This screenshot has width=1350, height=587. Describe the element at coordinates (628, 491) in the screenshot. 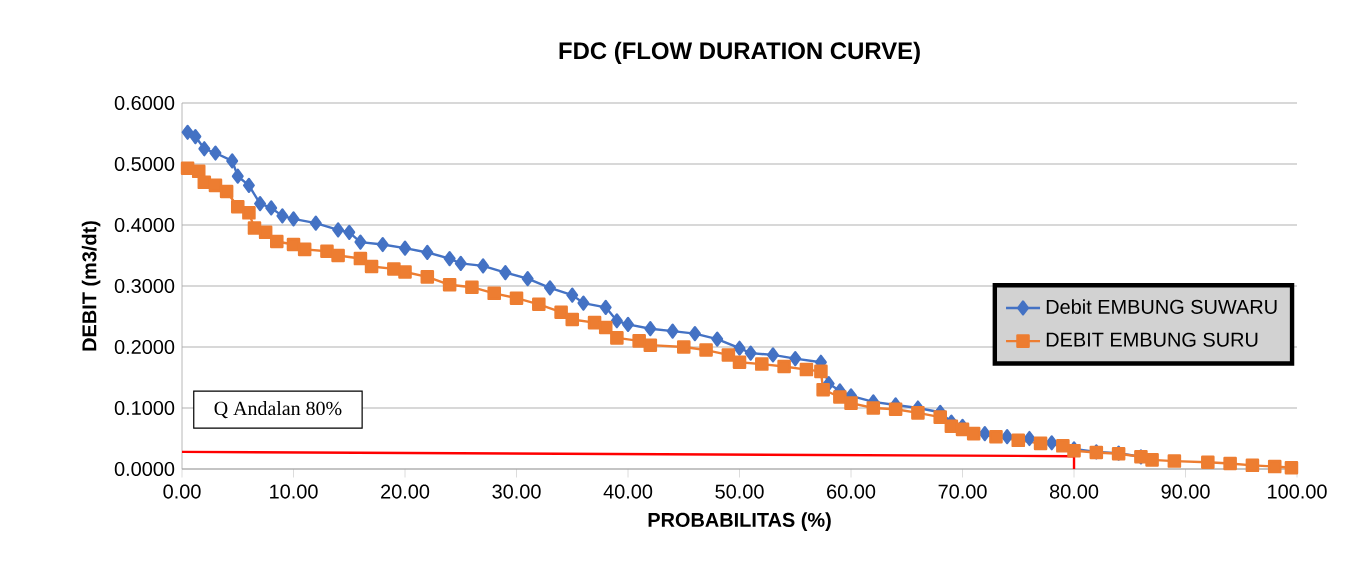

I see `x-tick-label: 40.00` at that location.